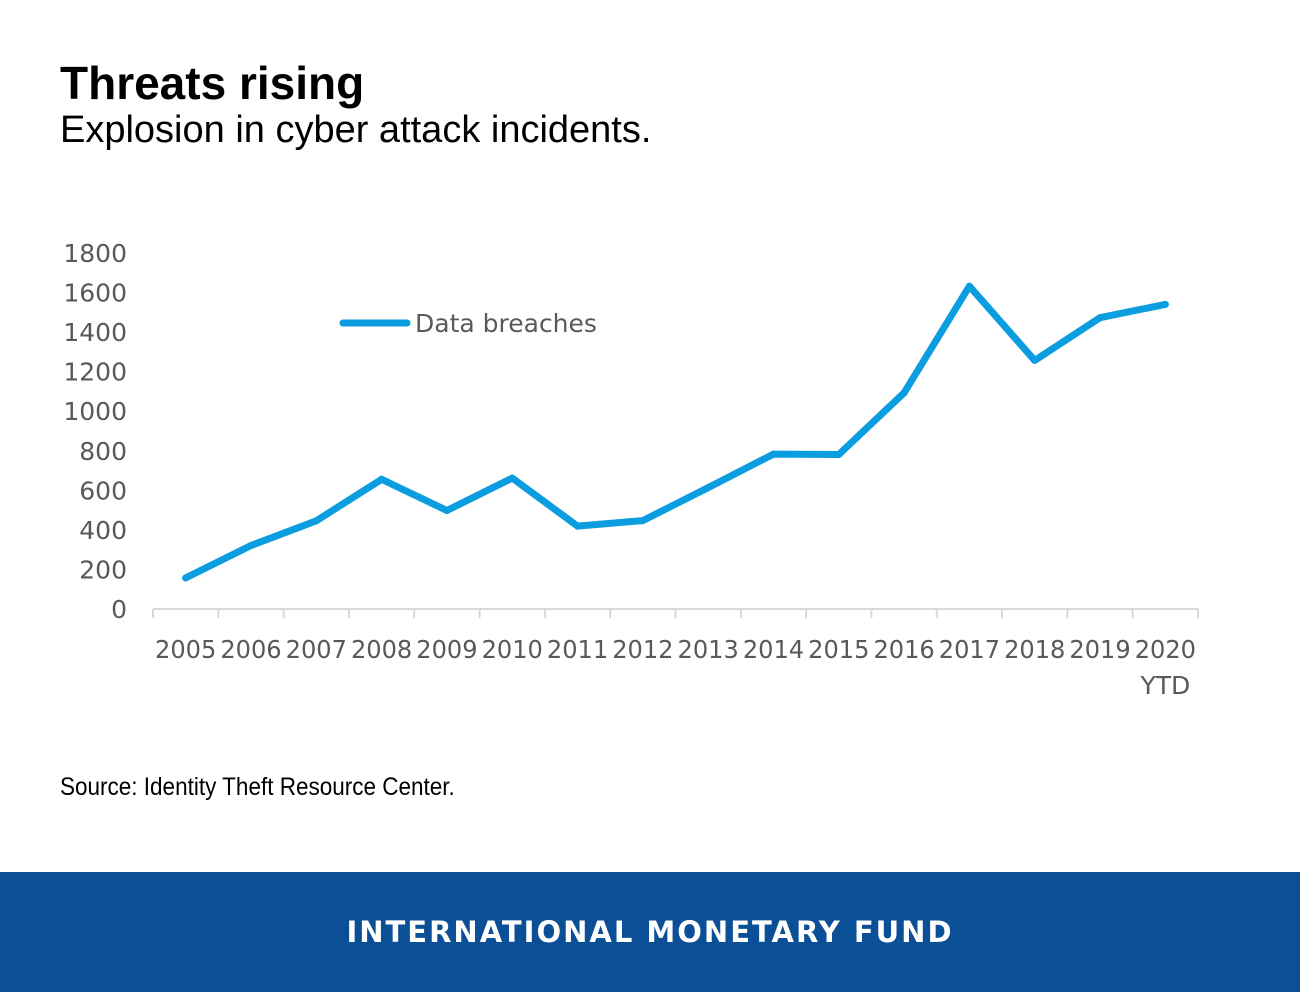  I want to click on x-axis, so click(675, 613).